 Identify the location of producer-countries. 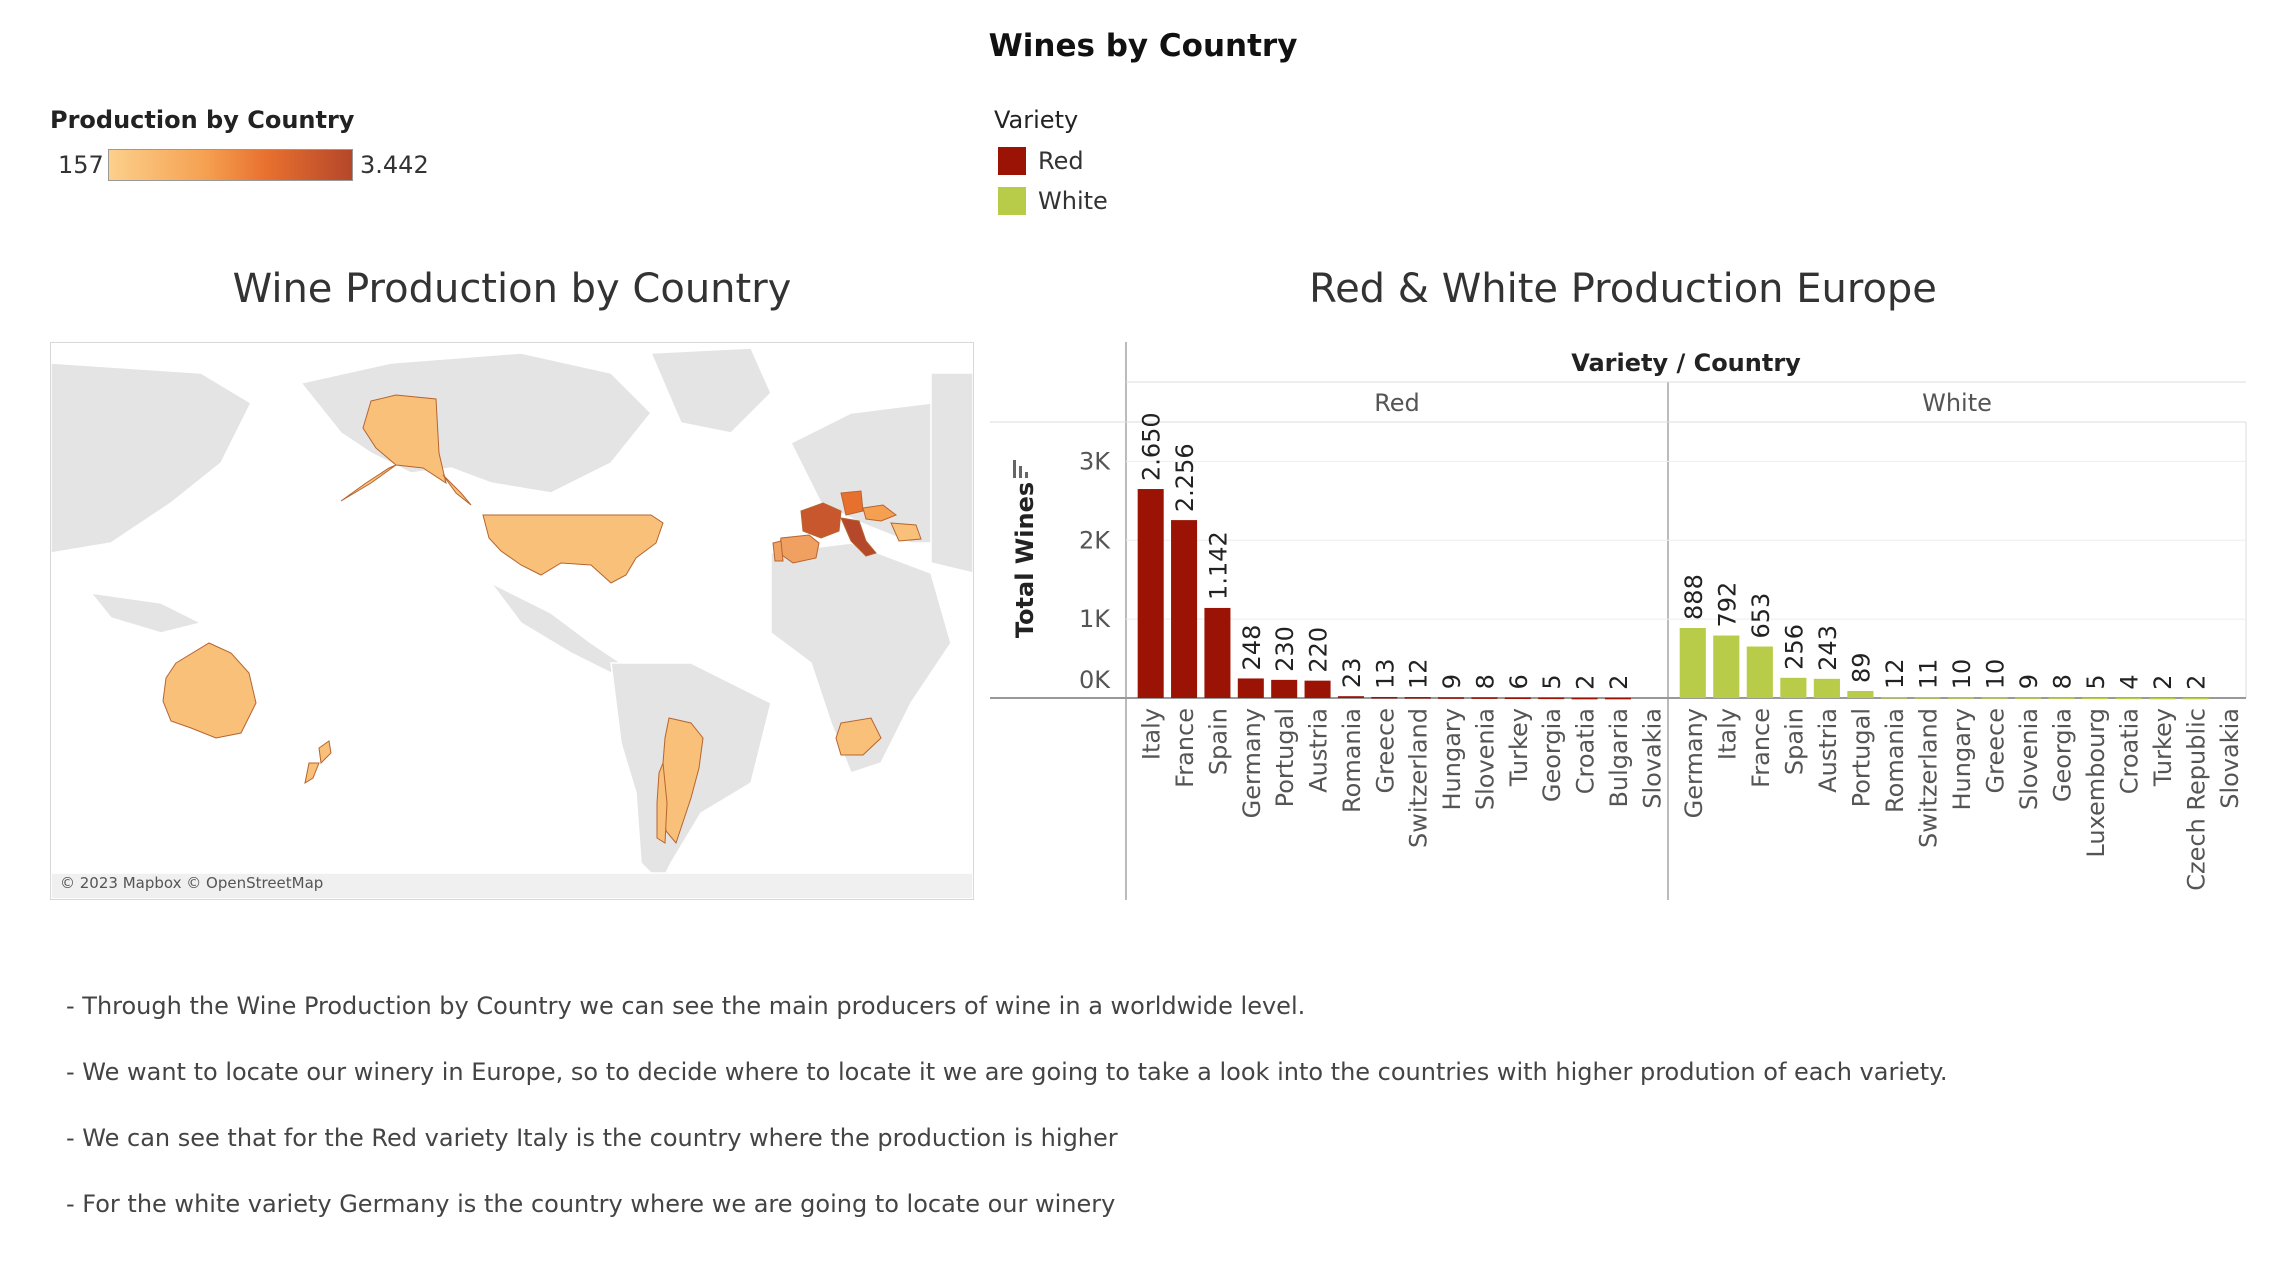
(542, 619).